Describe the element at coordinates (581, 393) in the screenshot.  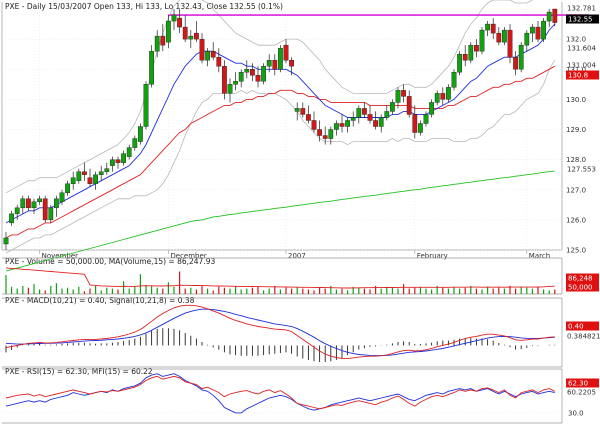
I see `mfi-badge-value: 60.2205` at that location.